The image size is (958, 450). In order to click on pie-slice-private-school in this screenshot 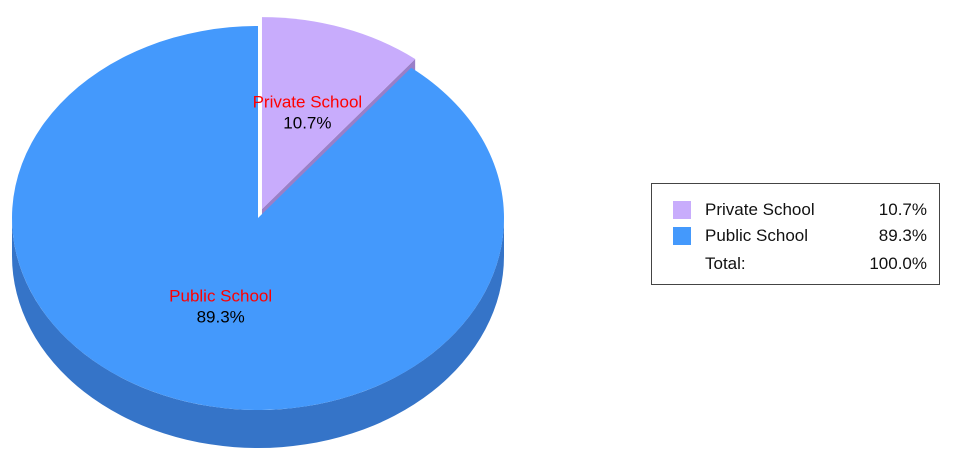, I will do `click(338, 113)`.